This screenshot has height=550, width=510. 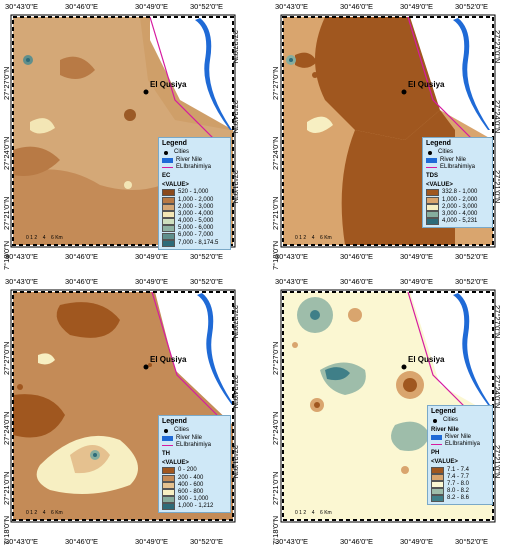 I want to click on legend-class-ph: 7.4 - 7.7, so click(x=460, y=477).